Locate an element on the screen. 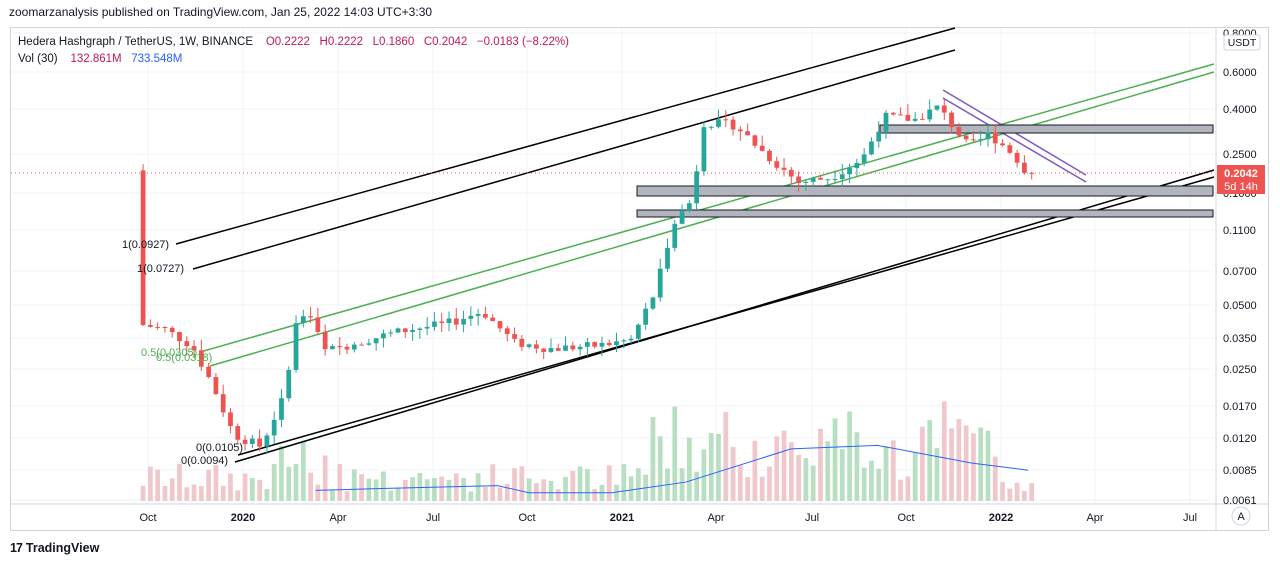  auto-scale-button is located at coordinates (1241, 516).